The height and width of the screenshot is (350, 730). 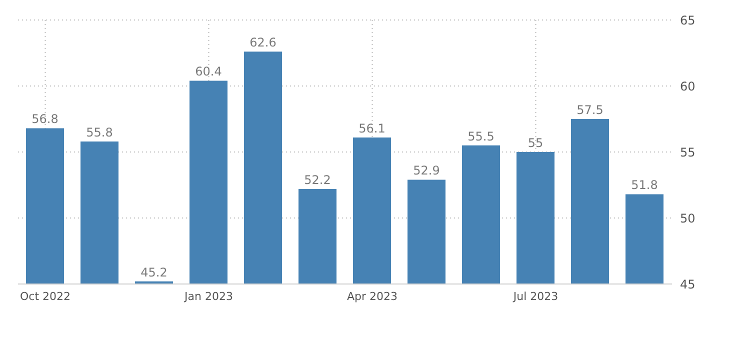 I want to click on y-tick-label: 65, so click(x=688, y=20).